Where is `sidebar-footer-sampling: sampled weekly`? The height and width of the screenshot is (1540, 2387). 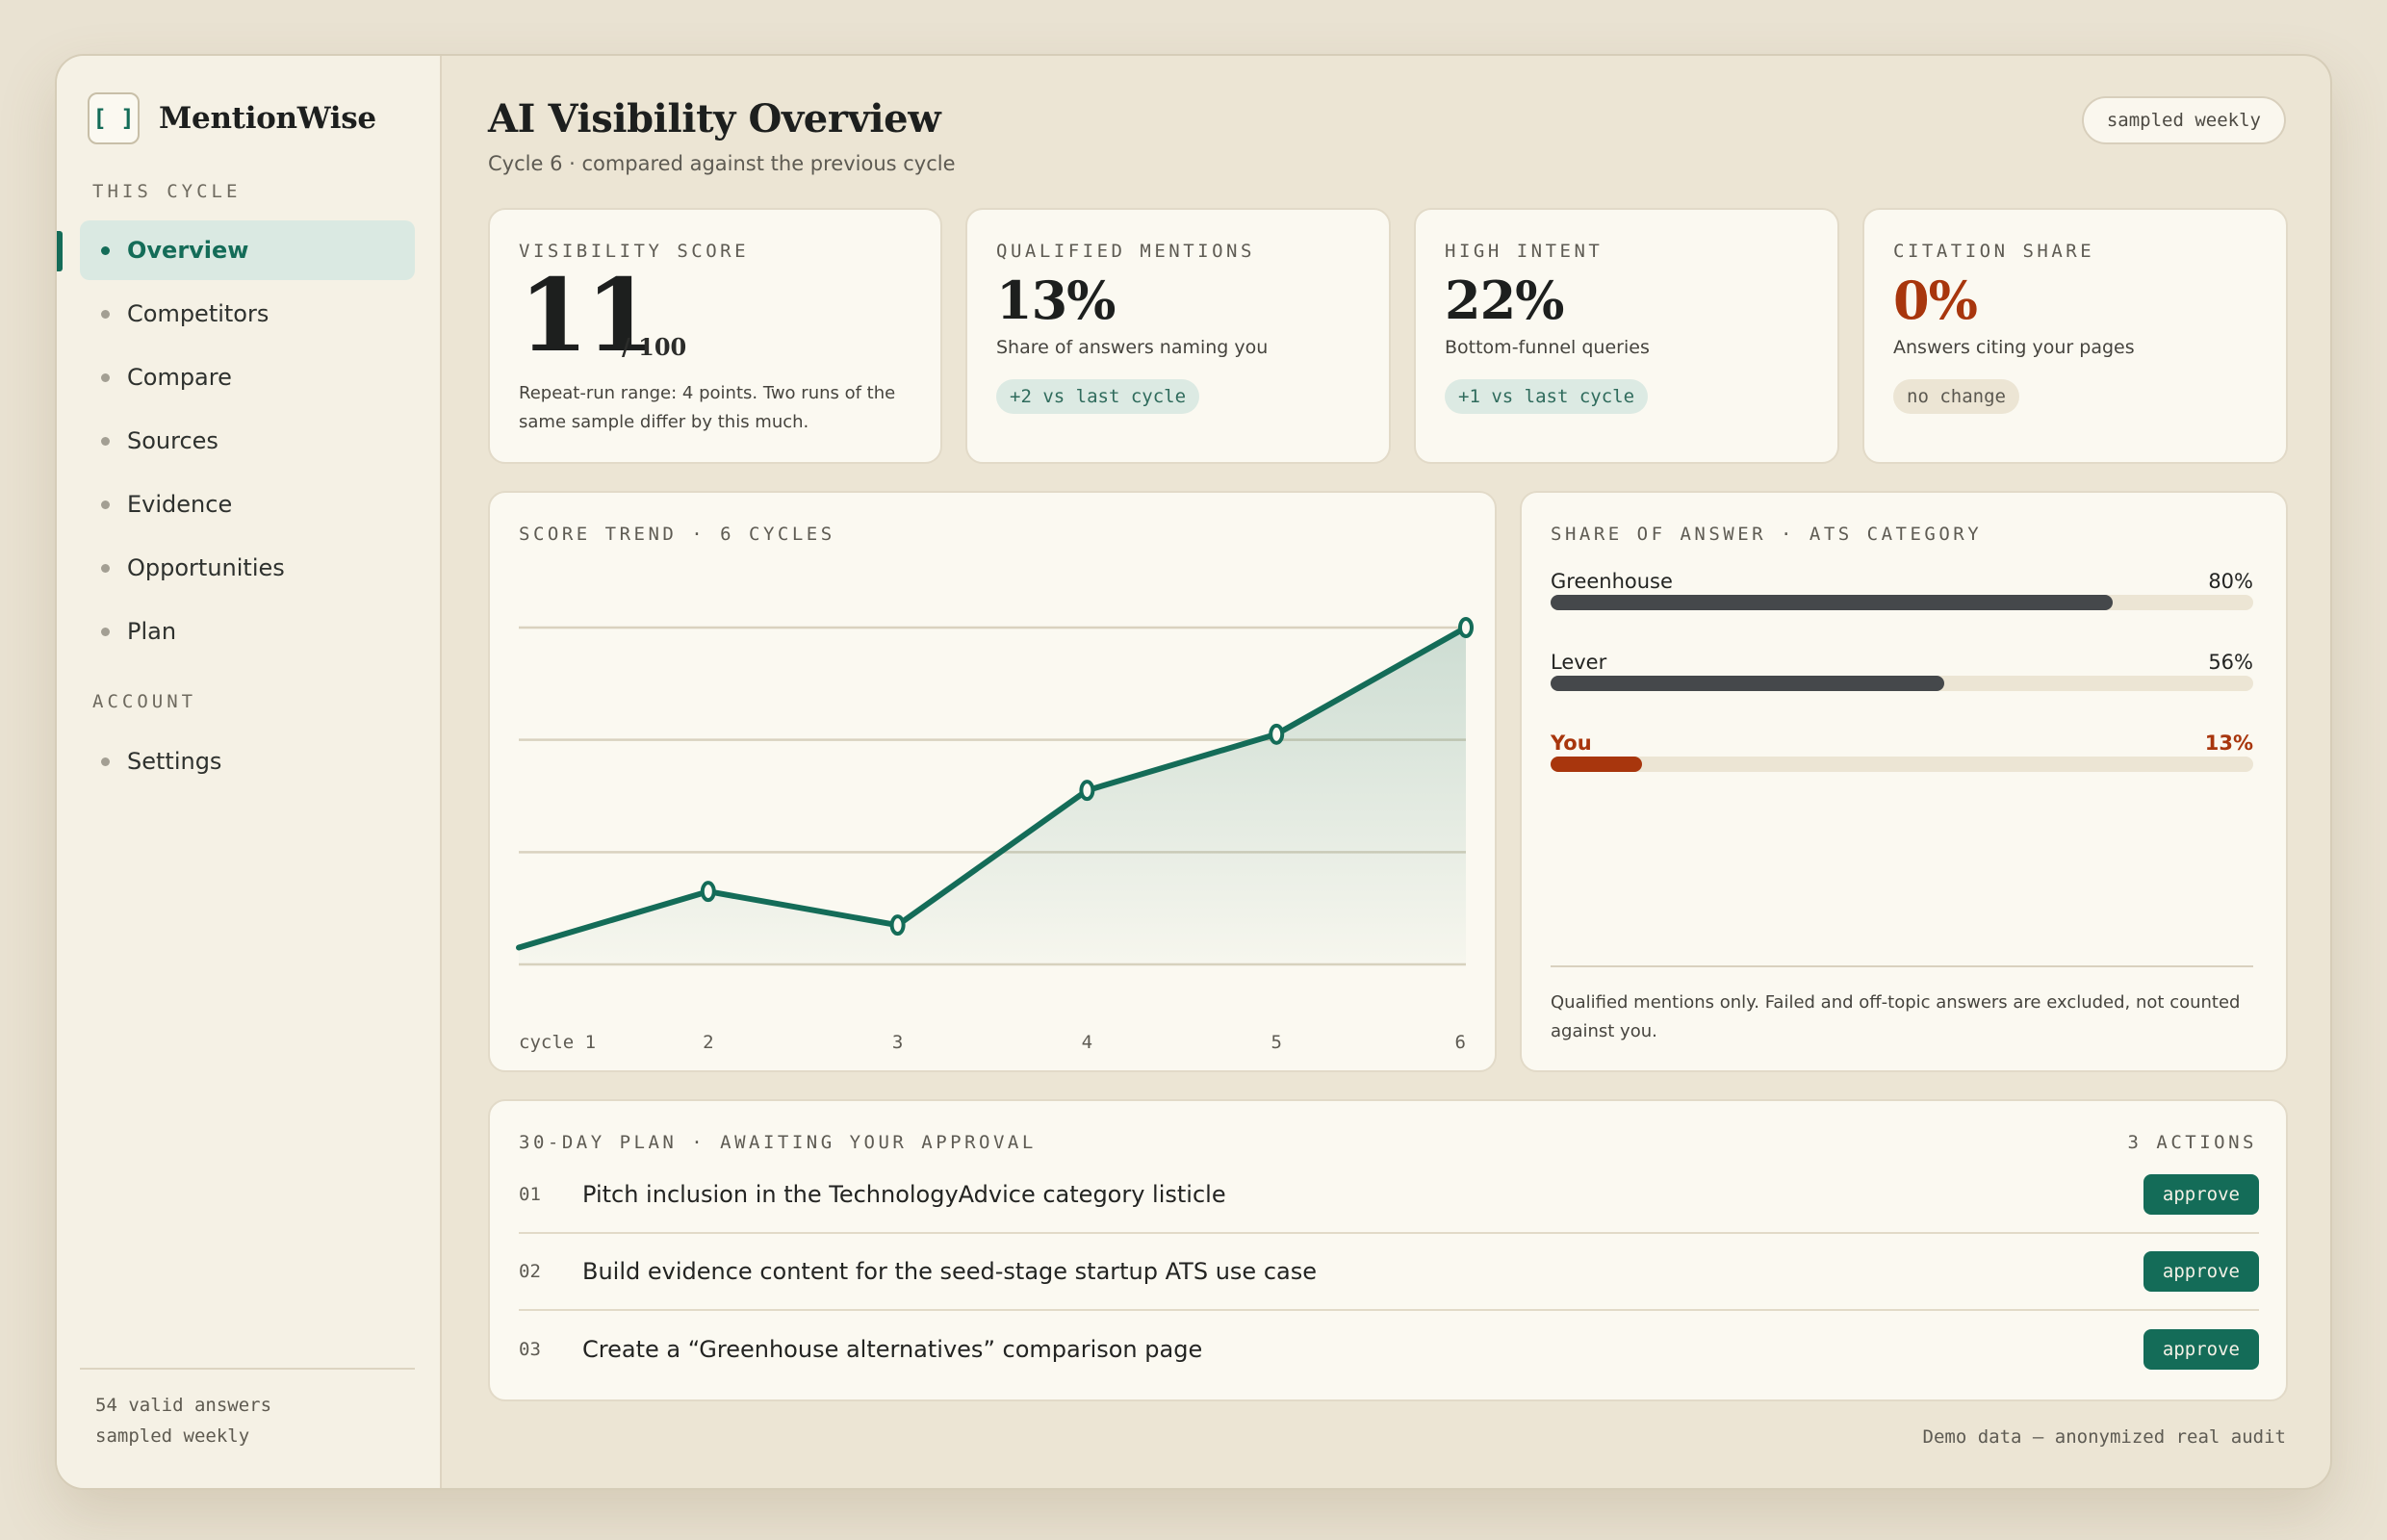 sidebar-footer-sampling: sampled weekly is located at coordinates (172, 1436).